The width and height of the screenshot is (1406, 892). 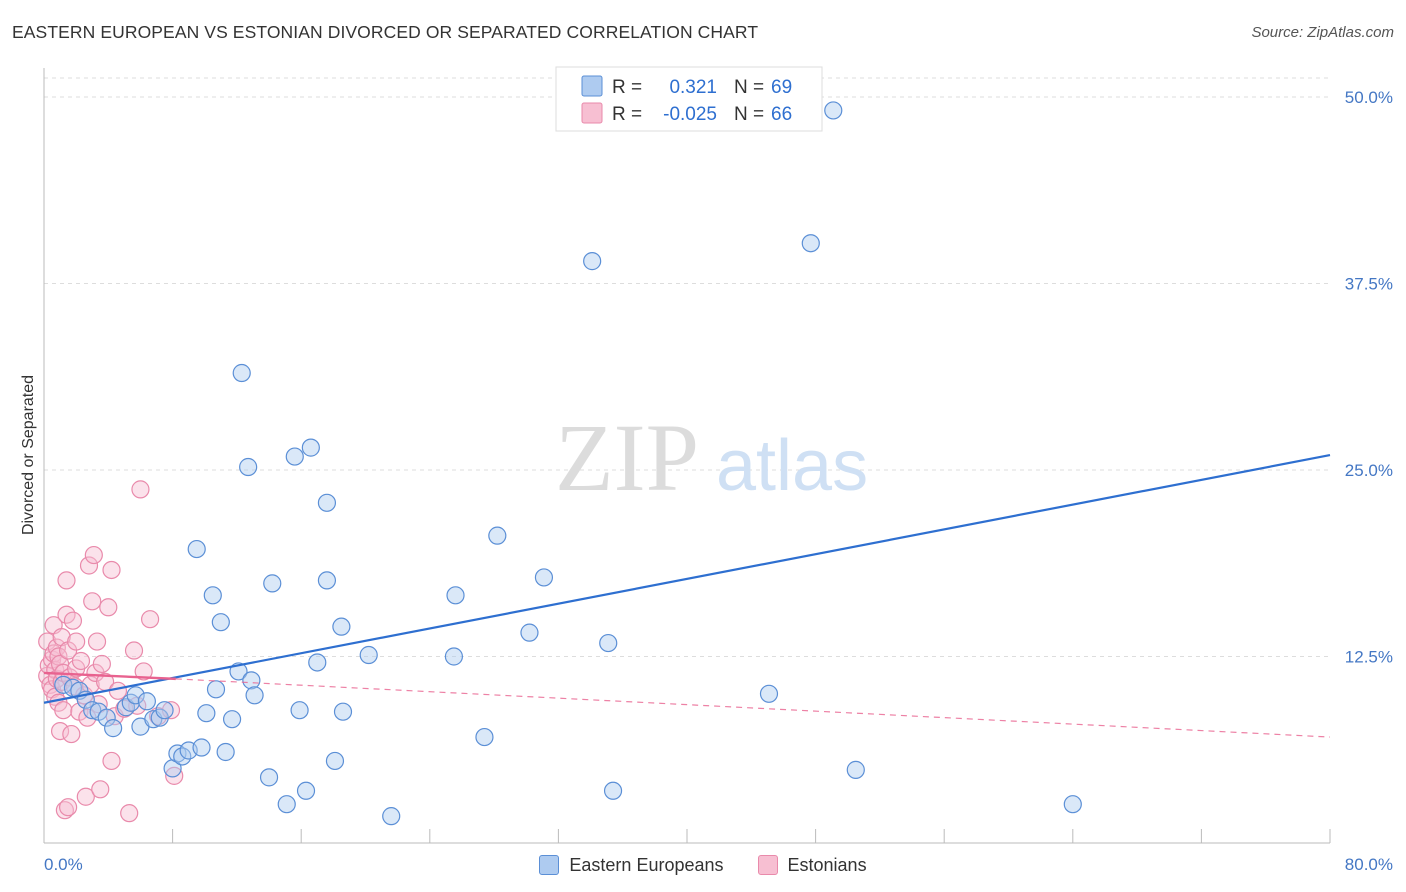 What do you see at coordinates (1369, 657) in the screenshot?
I see `y-tick-label: 12.5%` at bounding box center [1369, 657].